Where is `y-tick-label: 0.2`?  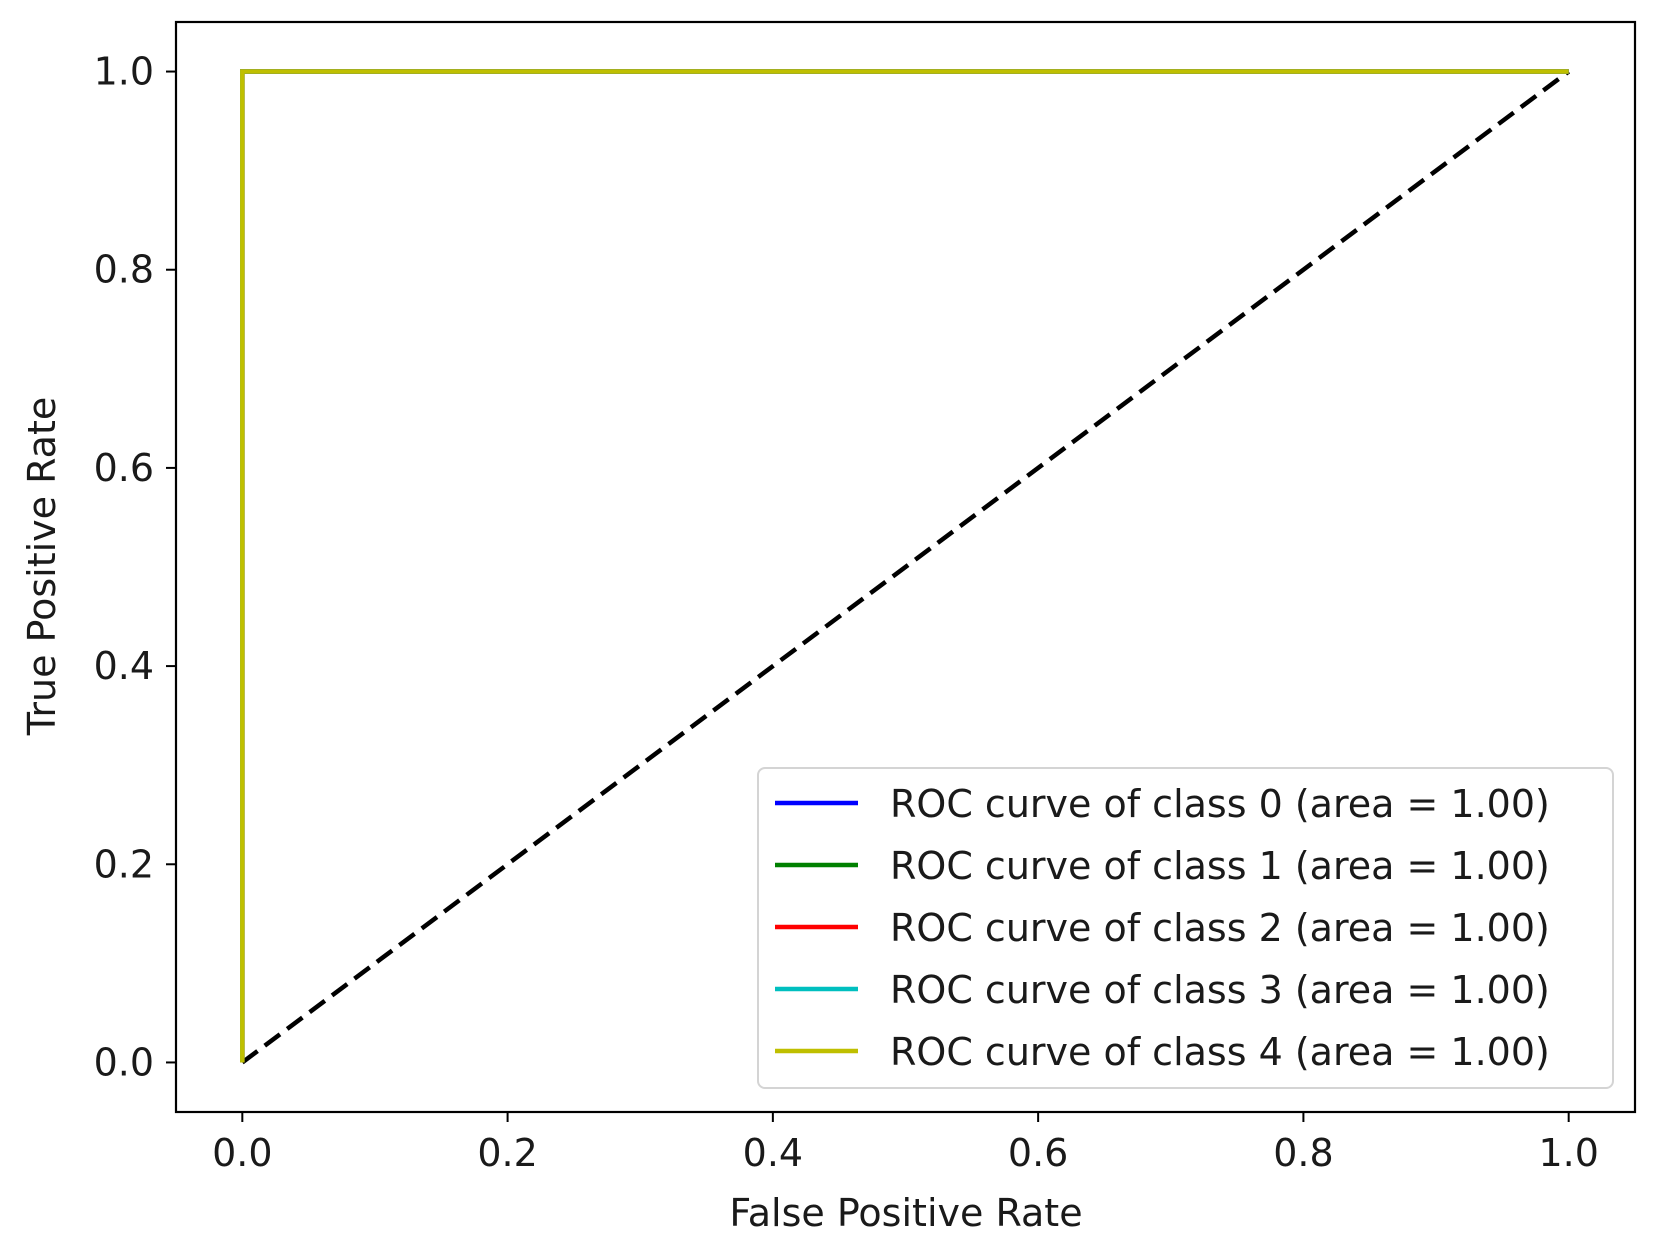
y-tick-label: 0.2 is located at coordinates (124, 864).